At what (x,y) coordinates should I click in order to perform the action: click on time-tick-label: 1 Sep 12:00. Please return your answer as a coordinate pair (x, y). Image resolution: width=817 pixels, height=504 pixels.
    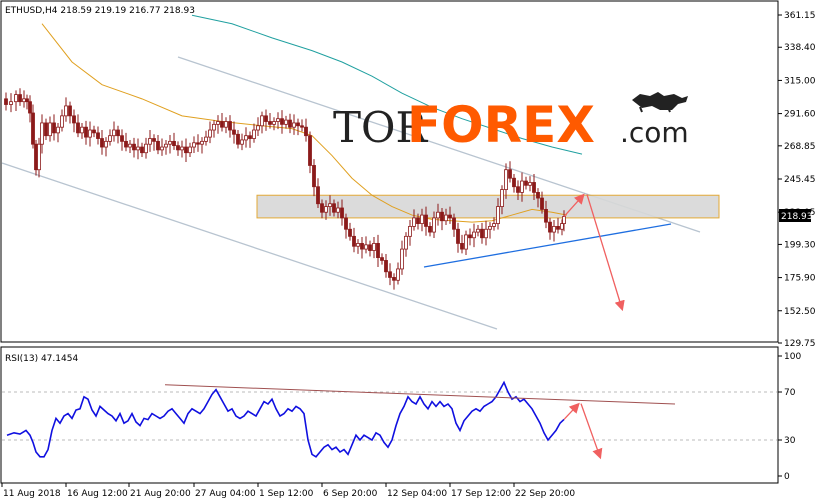
    Looking at the image, I should click on (286, 494).